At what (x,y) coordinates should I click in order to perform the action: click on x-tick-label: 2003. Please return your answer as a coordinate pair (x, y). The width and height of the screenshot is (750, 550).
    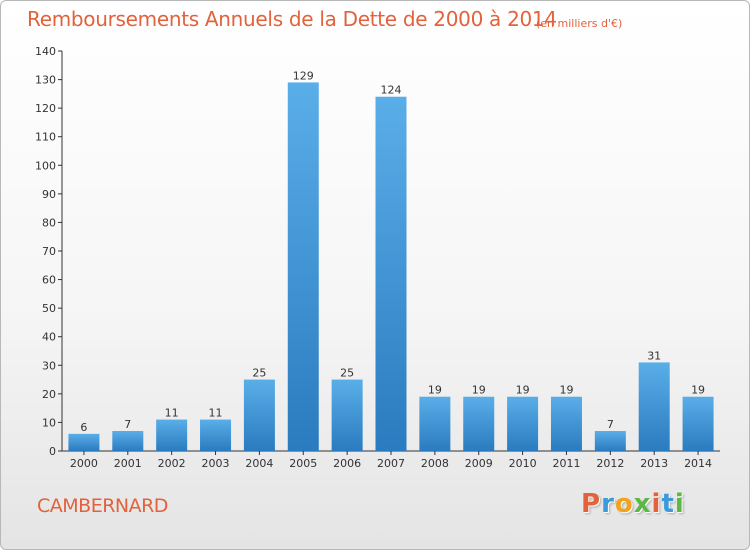
    Looking at the image, I should click on (216, 463).